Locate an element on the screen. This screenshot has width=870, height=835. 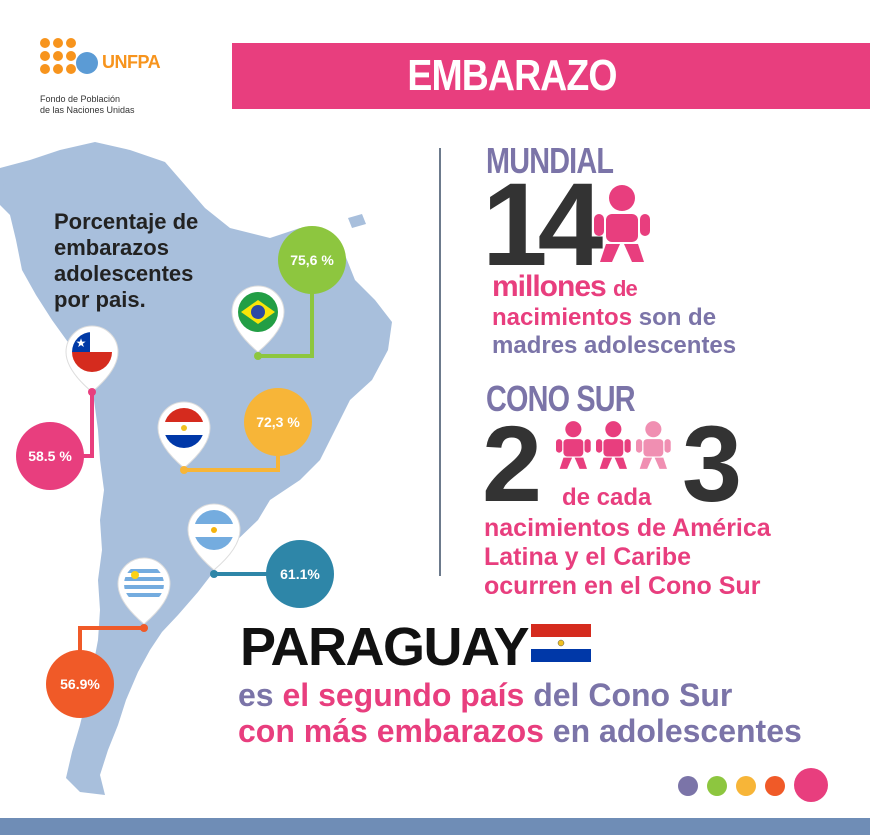
cono-sur-line1: nacimientos de América is located at coordinates (627, 528).